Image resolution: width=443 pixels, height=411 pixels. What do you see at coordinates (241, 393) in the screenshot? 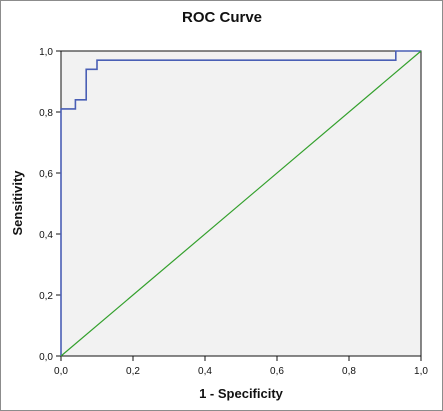
I see `x-axis-label: 1 - Specificity` at bounding box center [241, 393].